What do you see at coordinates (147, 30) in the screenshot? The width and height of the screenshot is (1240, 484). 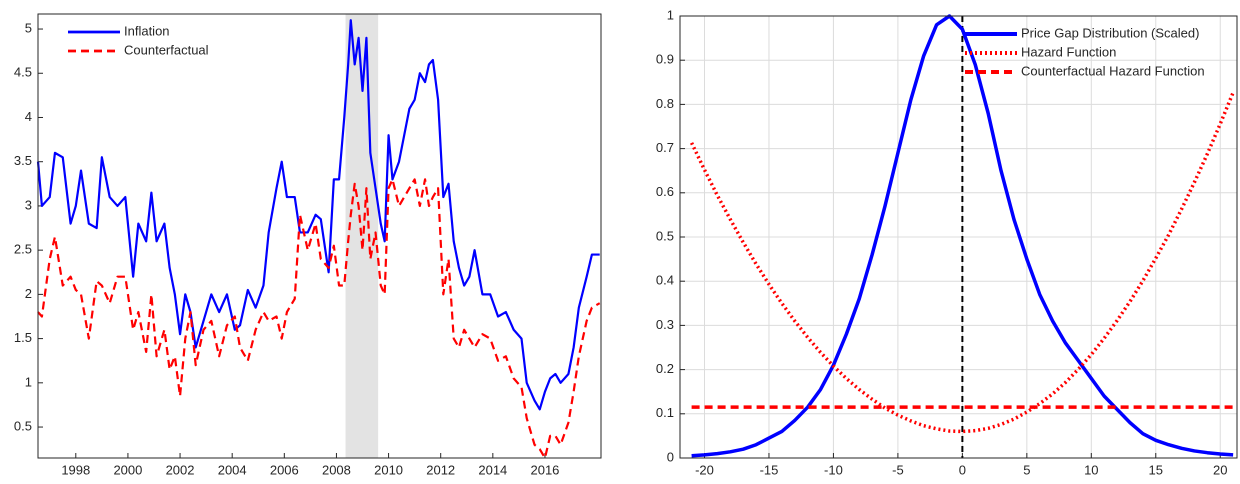 I see `legend-label: Inflation` at bounding box center [147, 30].